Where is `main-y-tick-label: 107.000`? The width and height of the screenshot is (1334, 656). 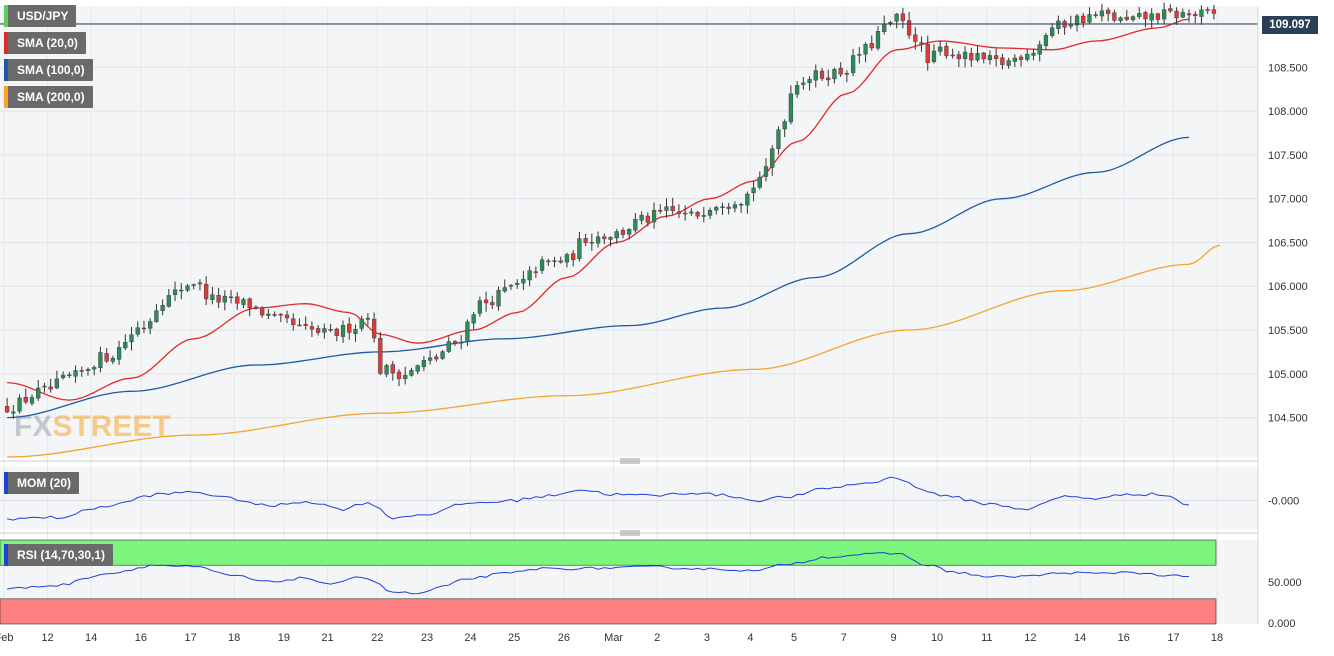
main-y-tick-label: 107.000 is located at coordinates (1288, 200).